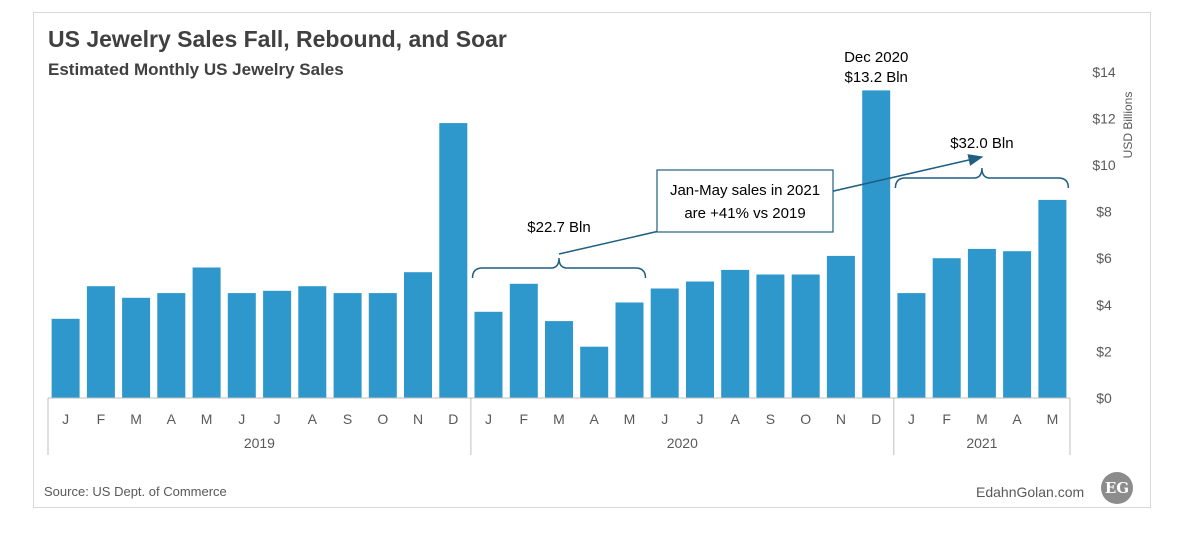  What do you see at coordinates (1104, 212) in the screenshot?
I see `y-tick-label: $8` at bounding box center [1104, 212].